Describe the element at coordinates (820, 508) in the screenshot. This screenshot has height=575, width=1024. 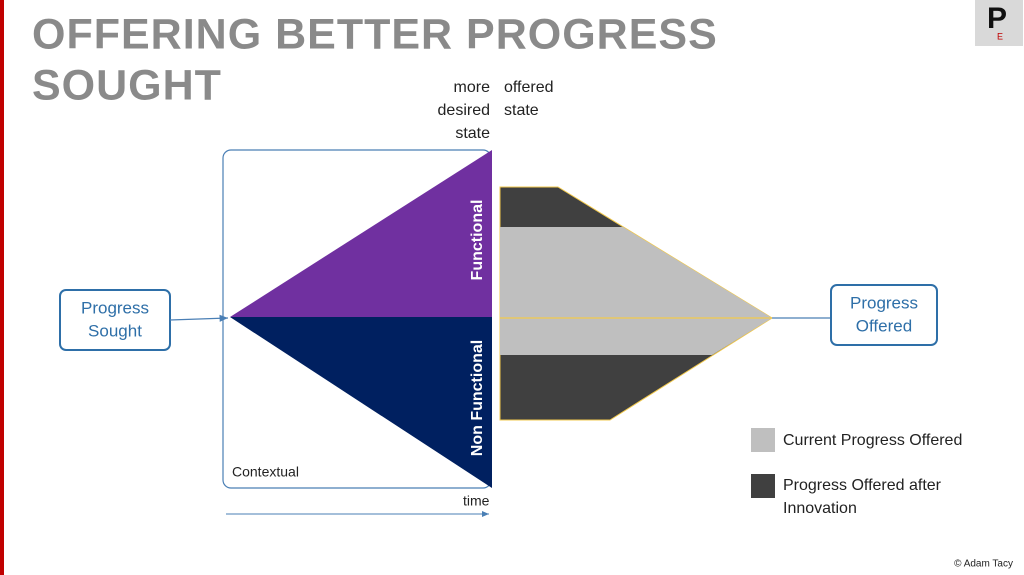
I see `legend-label: Innovation` at that location.